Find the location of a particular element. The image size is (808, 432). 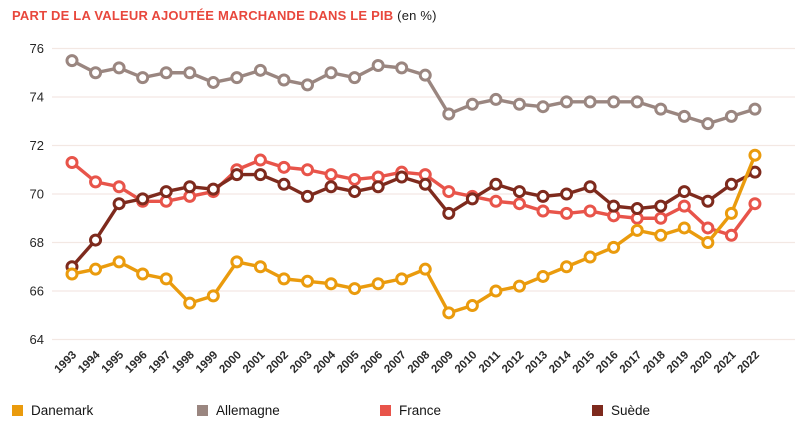

x-axis-label-2008: 2008 is located at coordinates (419, 362).